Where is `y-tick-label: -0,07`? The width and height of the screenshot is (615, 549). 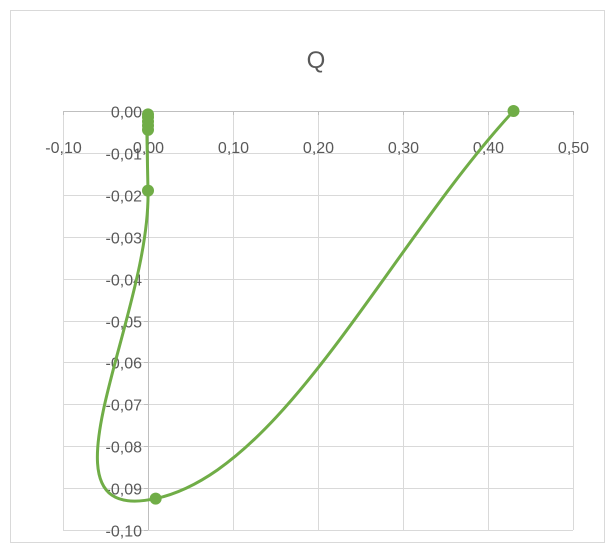 y-tick-label: -0,07 is located at coordinates (124, 406).